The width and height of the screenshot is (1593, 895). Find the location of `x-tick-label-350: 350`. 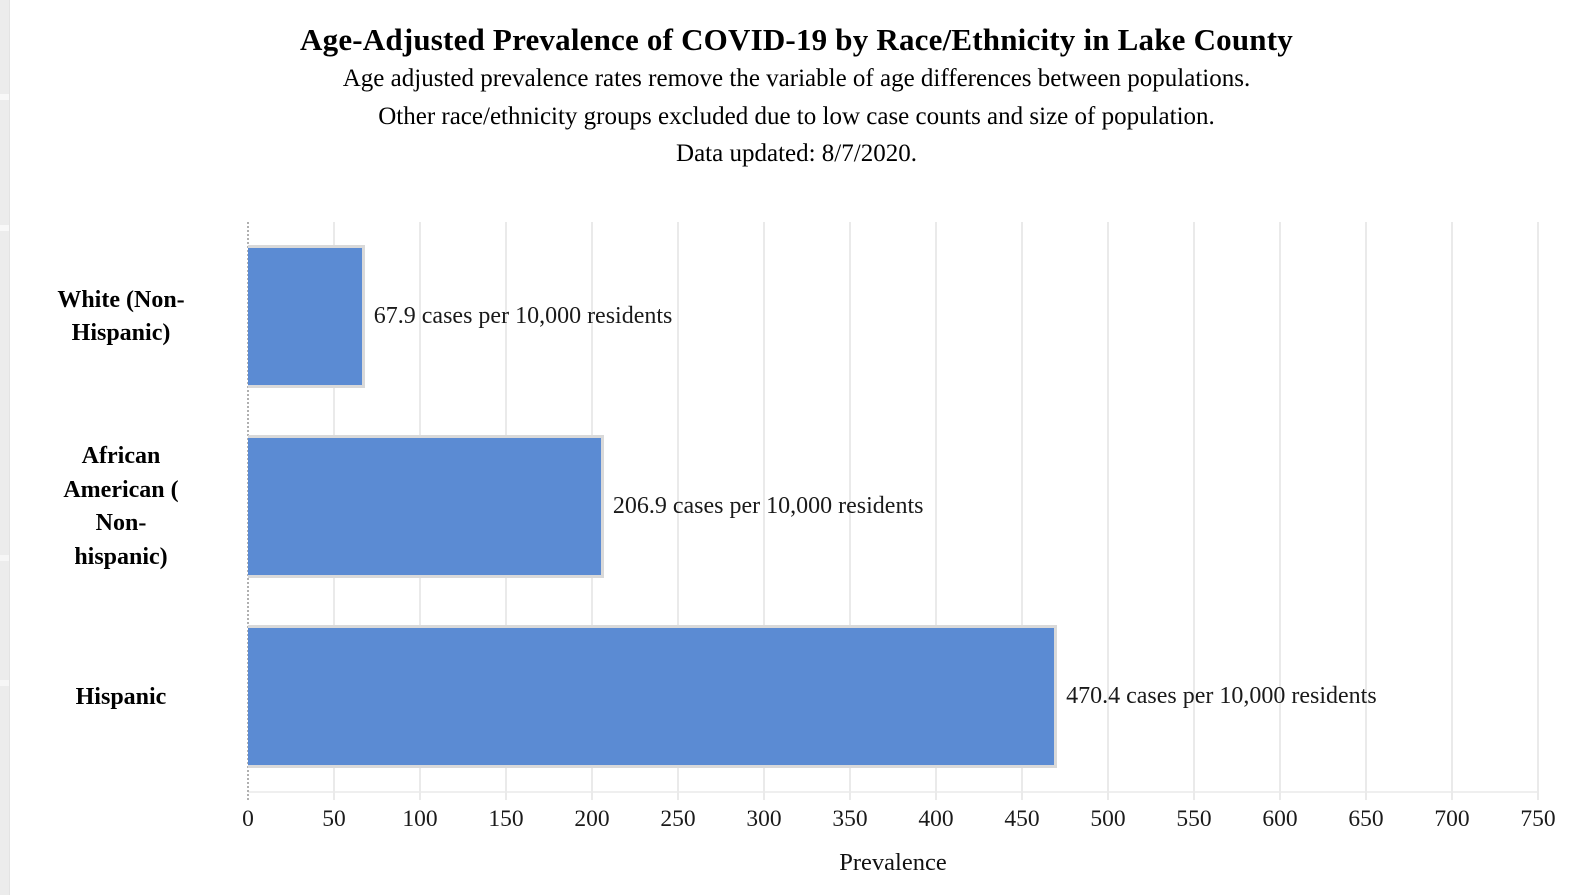

x-tick-label-350: 350 is located at coordinates (850, 819).